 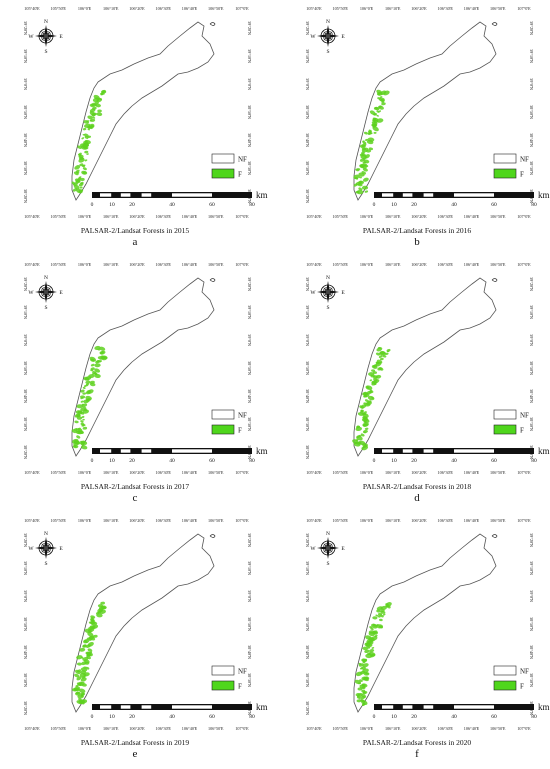 I want to click on panel-caption: PALSAR-2/Landsat Forests in 2020, so click(x=417, y=742).